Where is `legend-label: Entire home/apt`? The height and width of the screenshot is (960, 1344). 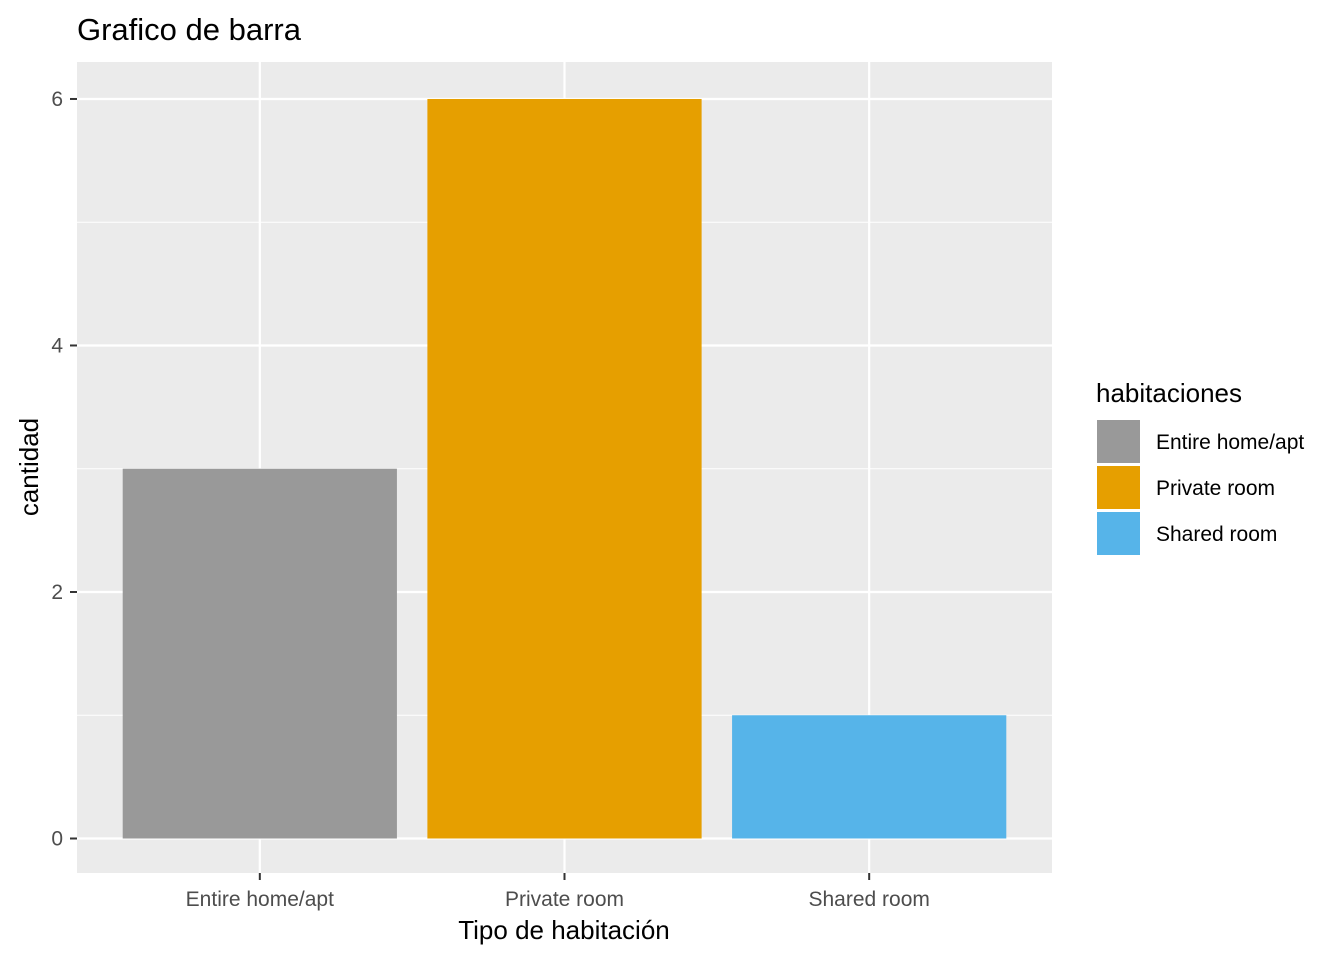 legend-label: Entire home/apt is located at coordinates (1230, 442).